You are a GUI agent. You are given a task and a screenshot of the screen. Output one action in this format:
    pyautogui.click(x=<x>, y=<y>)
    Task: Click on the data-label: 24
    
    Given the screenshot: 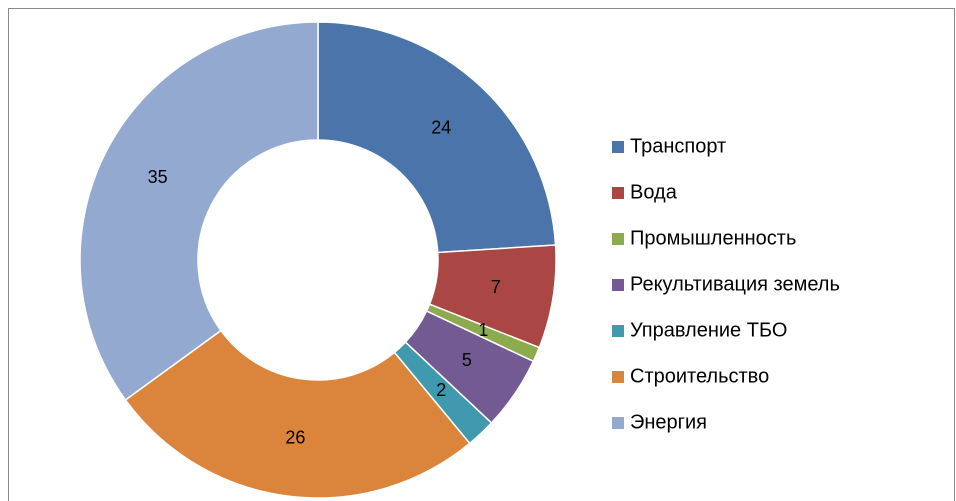 What is the action you would take?
    pyautogui.click(x=441, y=128)
    